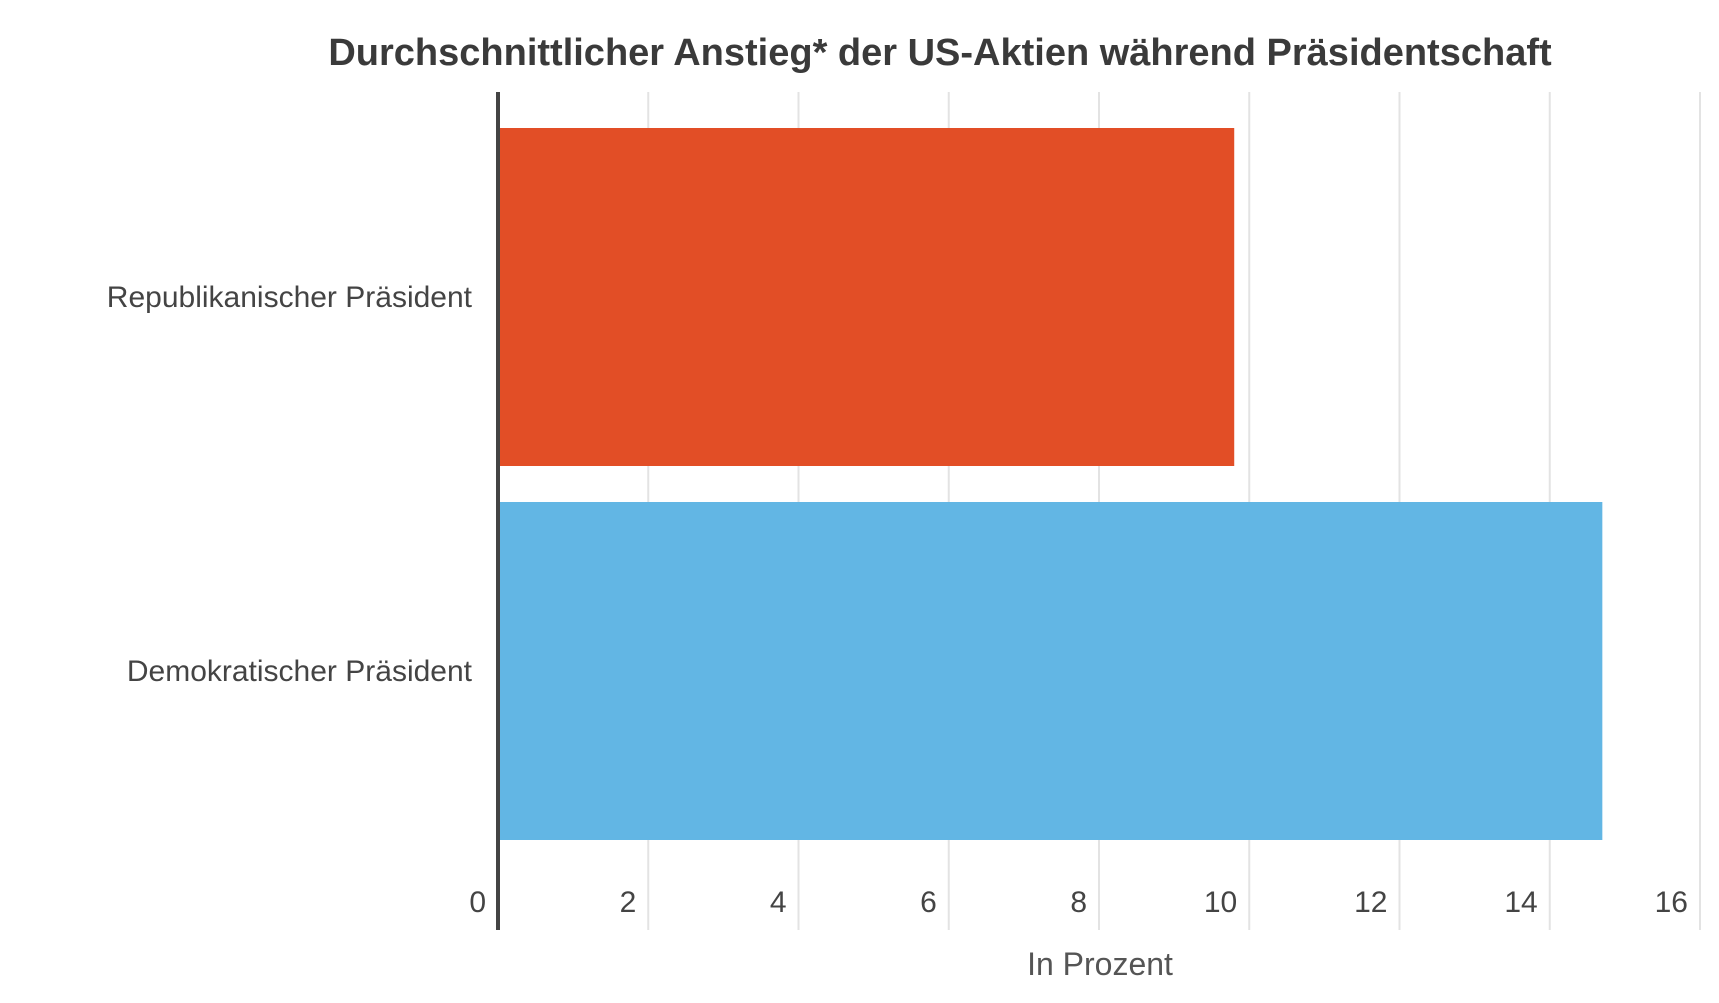  What do you see at coordinates (1100, 964) in the screenshot?
I see `x-axis-title: In Prozent` at bounding box center [1100, 964].